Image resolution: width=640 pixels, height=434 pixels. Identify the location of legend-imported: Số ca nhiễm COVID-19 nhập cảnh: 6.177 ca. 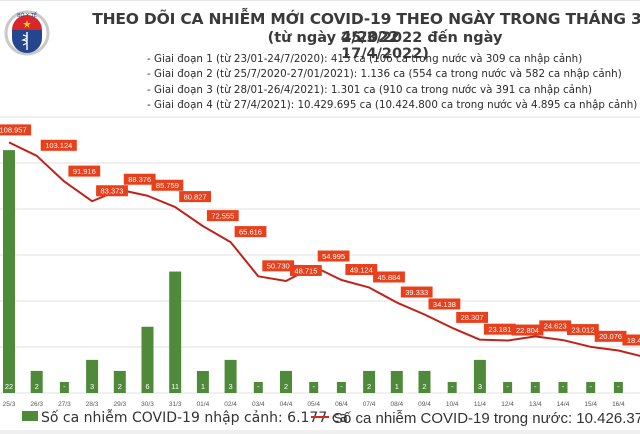
(185, 418).